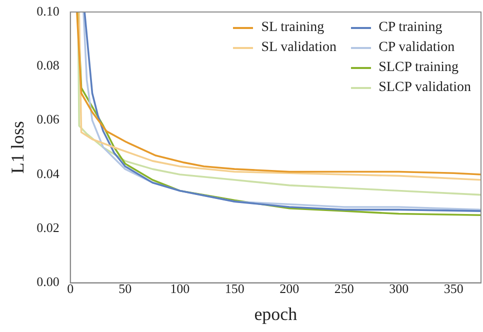  I want to click on x-tick-label: 300, so click(399, 288).